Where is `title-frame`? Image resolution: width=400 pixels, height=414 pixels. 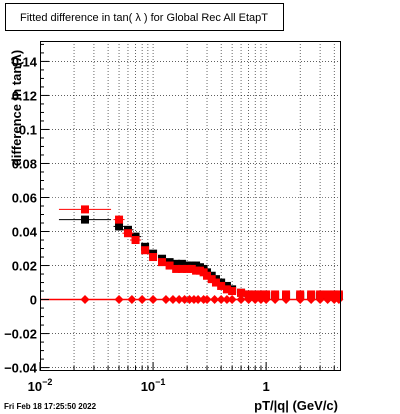 title-frame is located at coordinates (144, 17).